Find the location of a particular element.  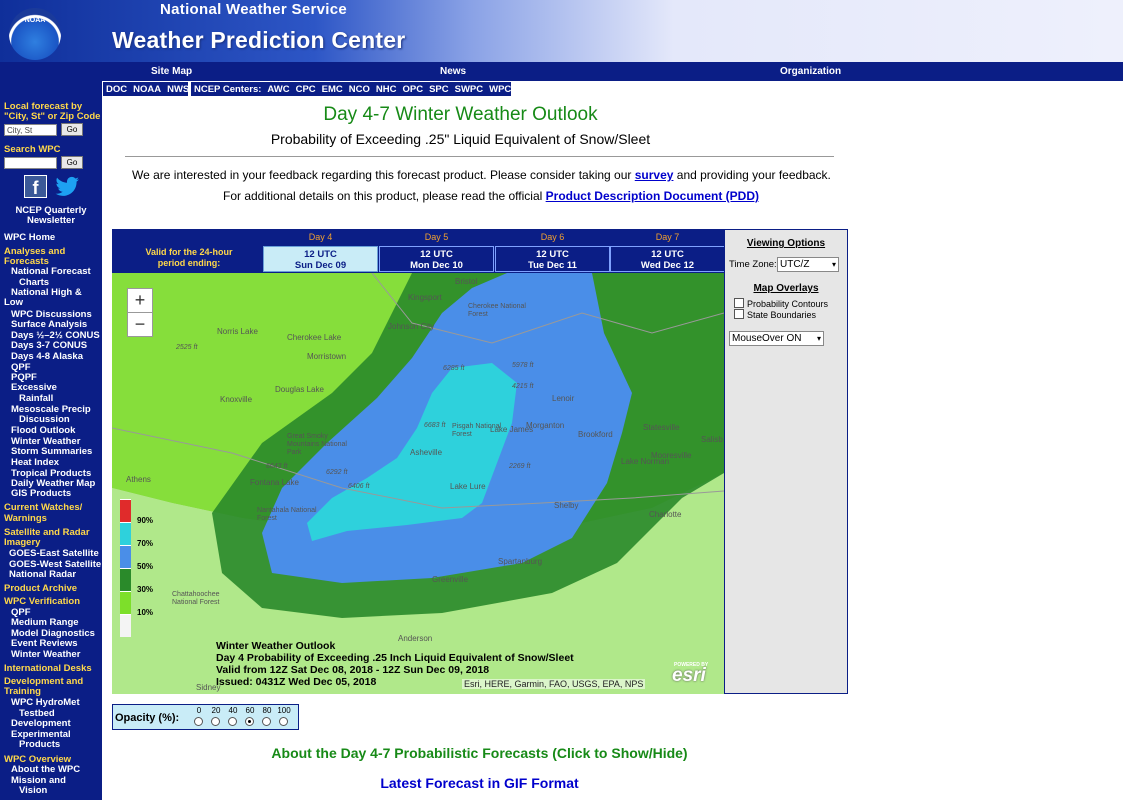

day-tab-time: 12 UTC Sun Dec 09 is located at coordinates (320, 259).